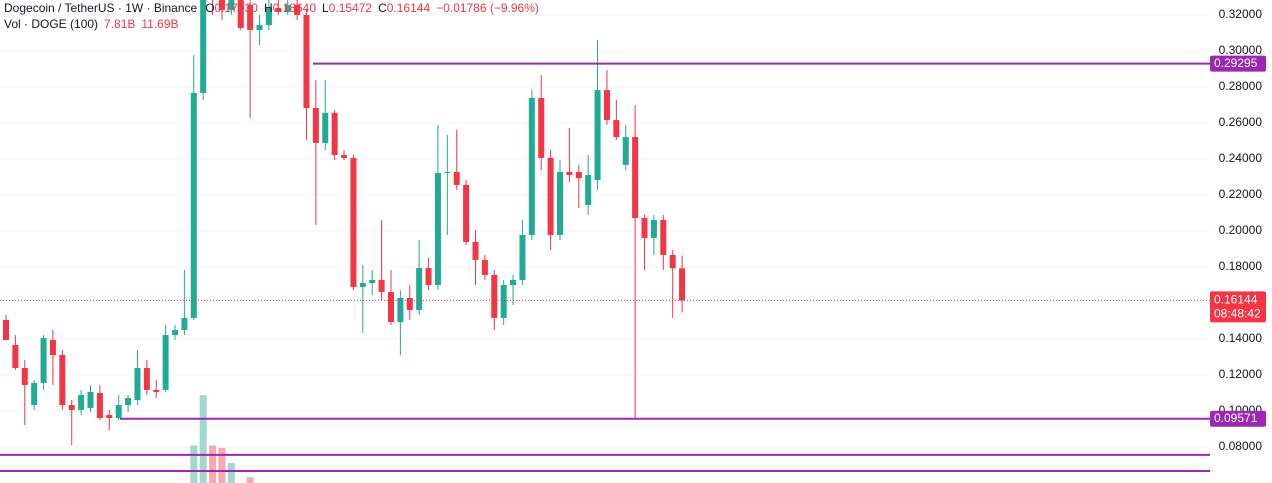 This screenshot has width=1272, height=483. What do you see at coordinates (209, 8) in the screenshot?
I see `ohlc-key: O` at bounding box center [209, 8].